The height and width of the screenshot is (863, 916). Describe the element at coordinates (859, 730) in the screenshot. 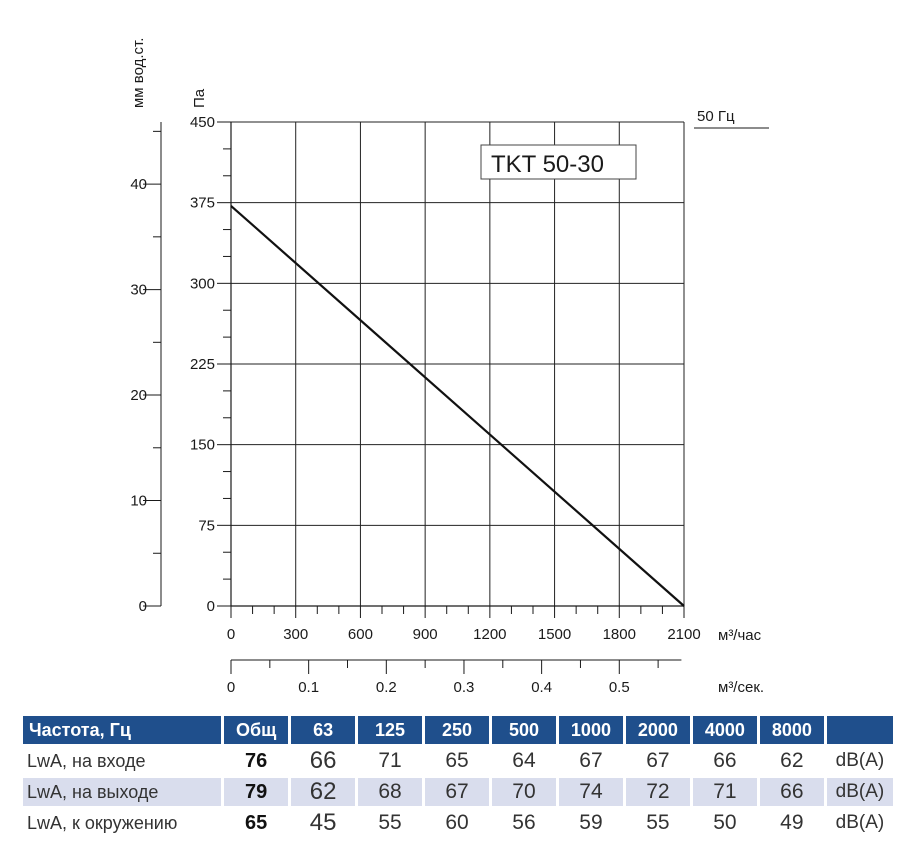

I see `header-unit` at that location.